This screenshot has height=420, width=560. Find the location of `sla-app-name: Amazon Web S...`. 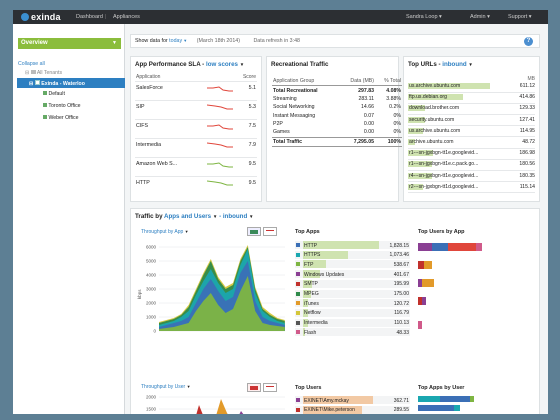

sla-app-name: Amazon Web S... is located at coordinates (157, 164).